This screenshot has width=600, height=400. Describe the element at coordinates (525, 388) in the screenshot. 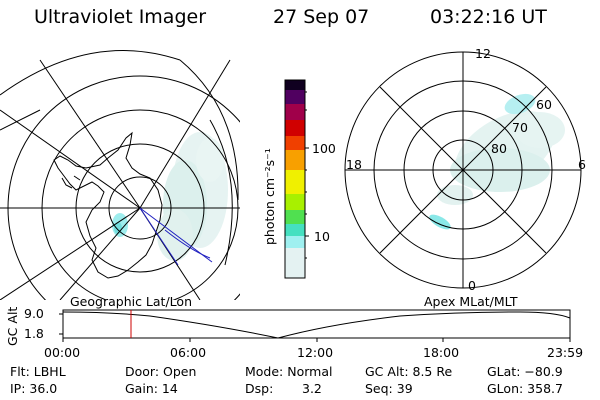

I see `status-glon: GLon: 358.7` at that location.